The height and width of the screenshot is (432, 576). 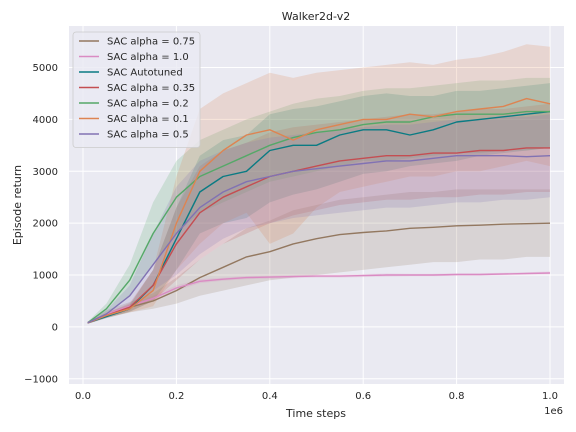 I want to click on x-axis-offset-label: 1e6, so click(x=553, y=411).